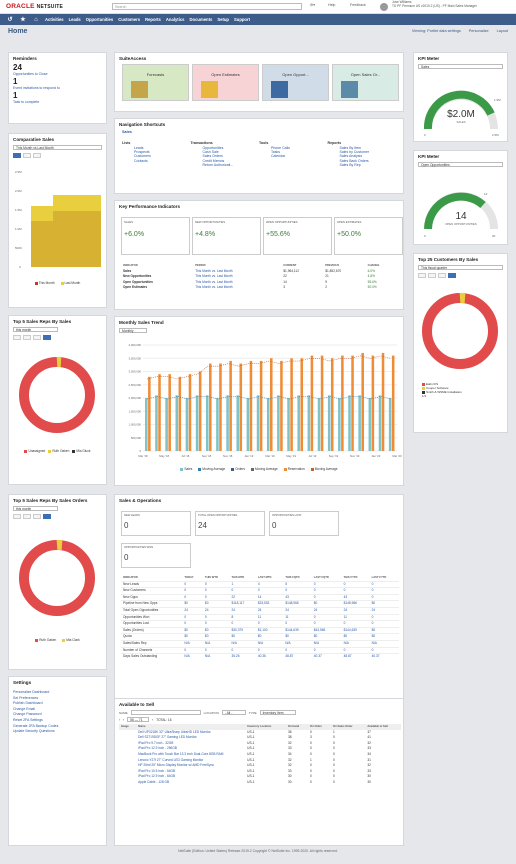 The width and height of the screenshot is (516, 864). I want to click on page-select: 56 — 71, so click(138, 719).